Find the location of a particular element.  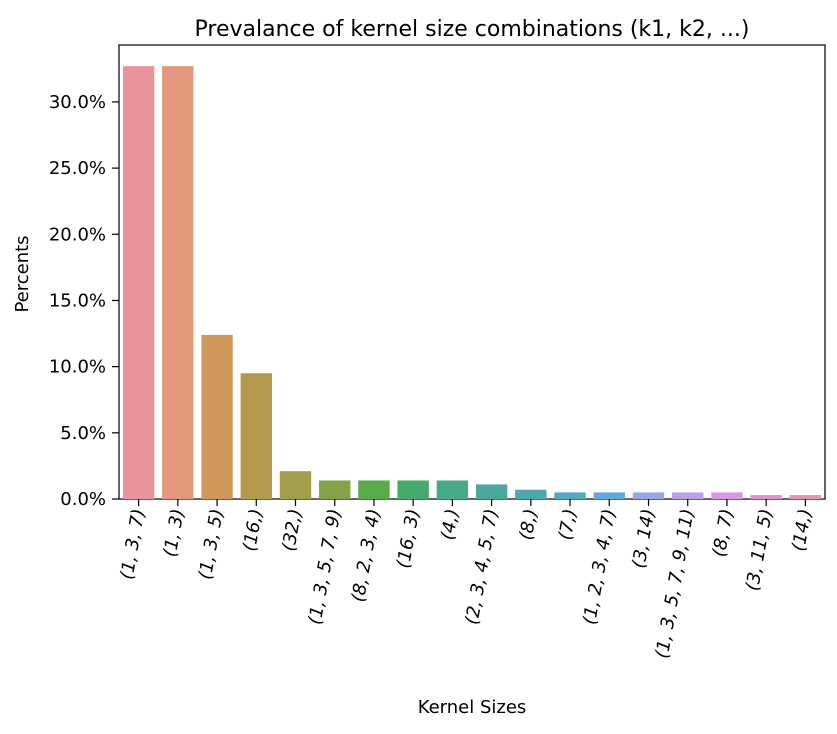

x-tick-label: (32,) is located at coordinates (292, 530).